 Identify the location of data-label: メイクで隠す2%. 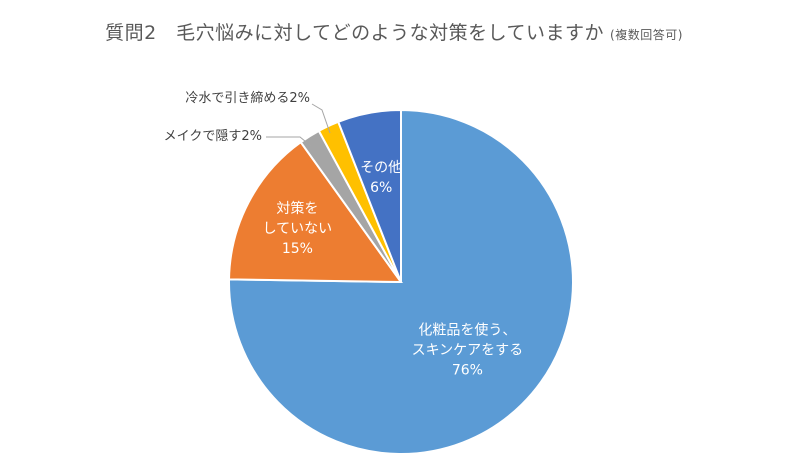
(213, 136).